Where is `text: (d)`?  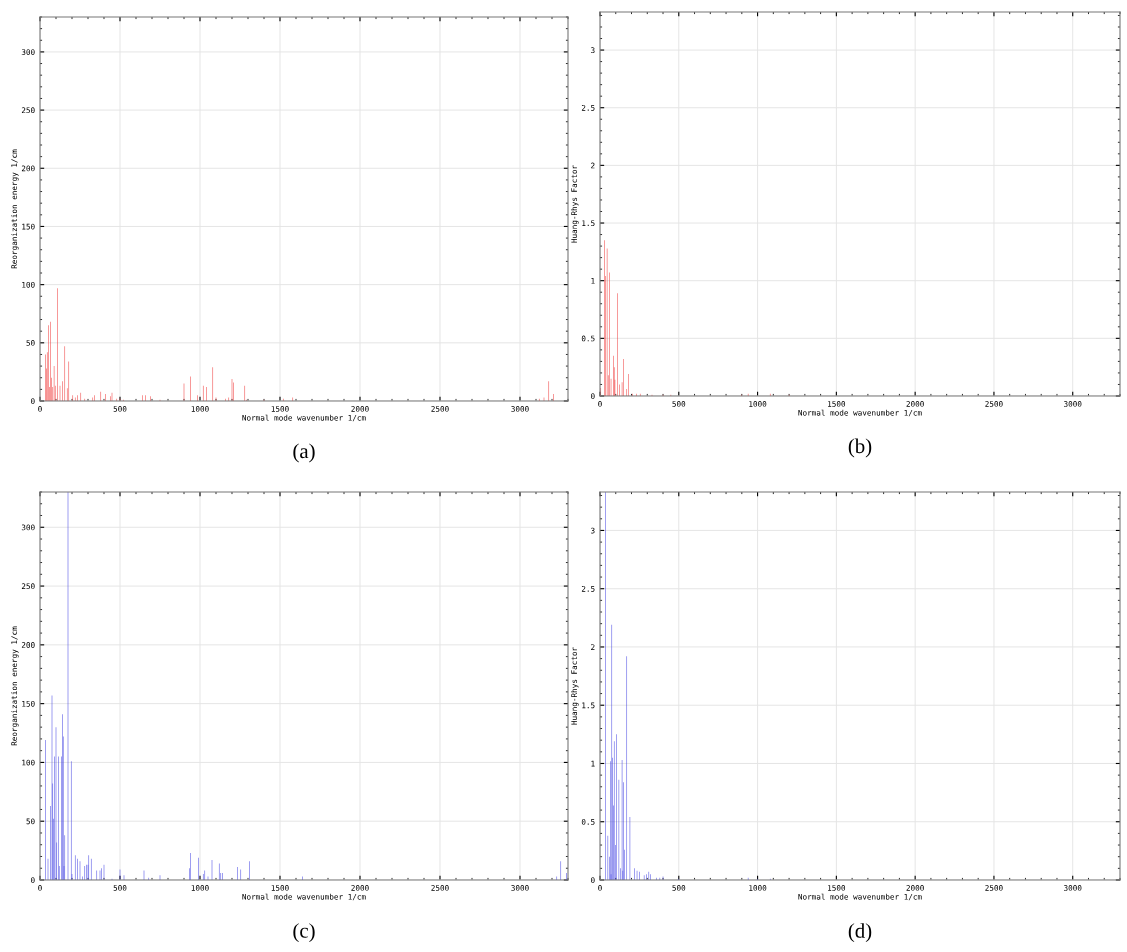 text: (d) is located at coordinates (860, 933).